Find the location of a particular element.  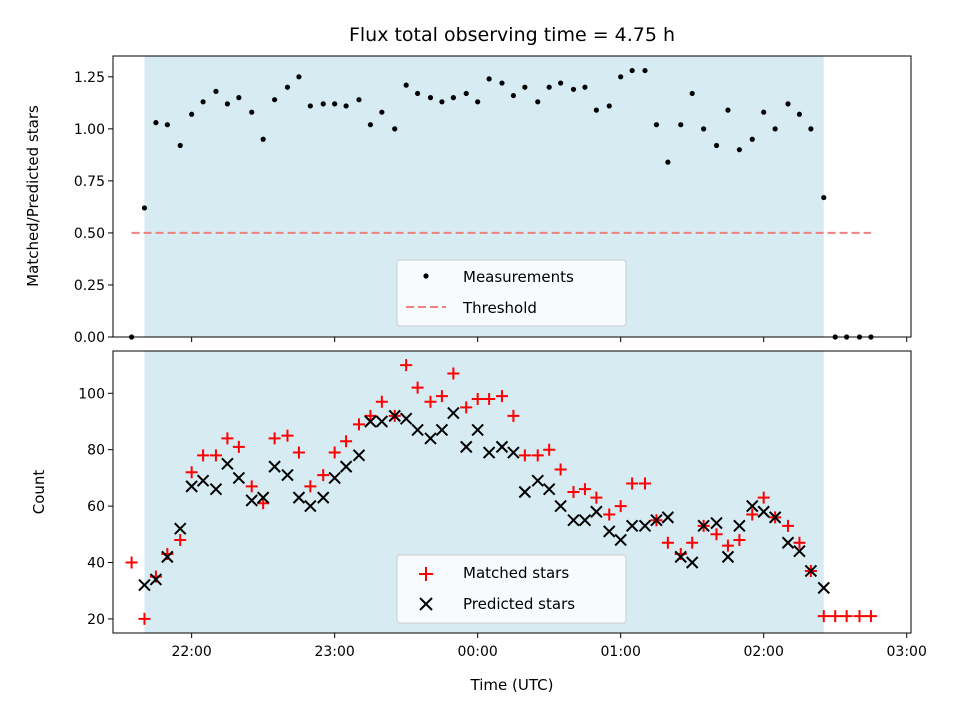

y-tick-label: 20 is located at coordinates (96, 620).